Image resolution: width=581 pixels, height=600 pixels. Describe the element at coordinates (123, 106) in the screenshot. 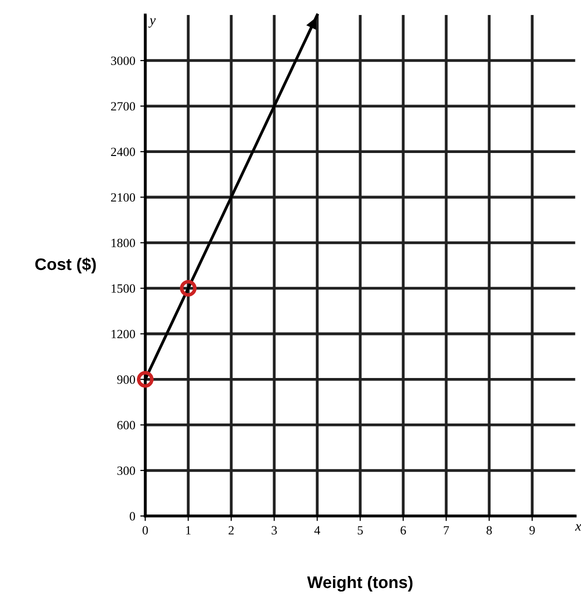

I see `y-tick-label: 2700` at that location.